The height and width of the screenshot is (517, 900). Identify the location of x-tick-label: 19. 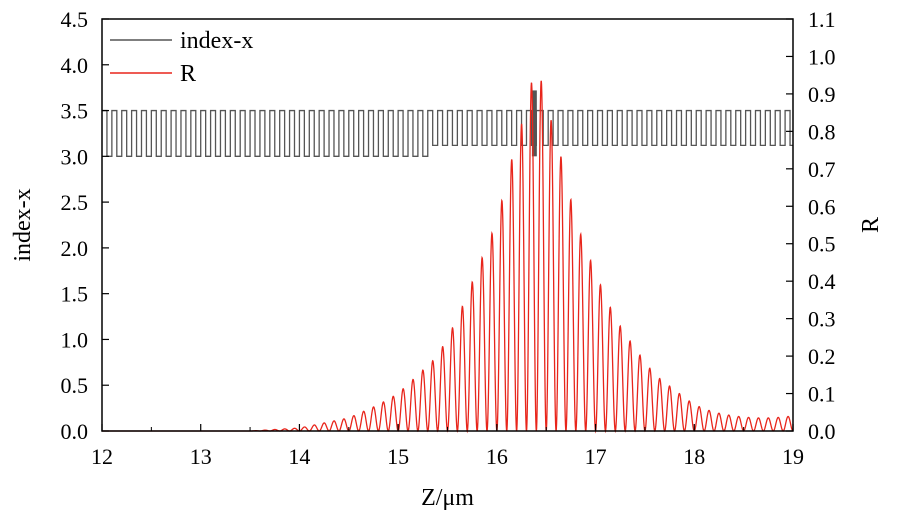
(793, 456).